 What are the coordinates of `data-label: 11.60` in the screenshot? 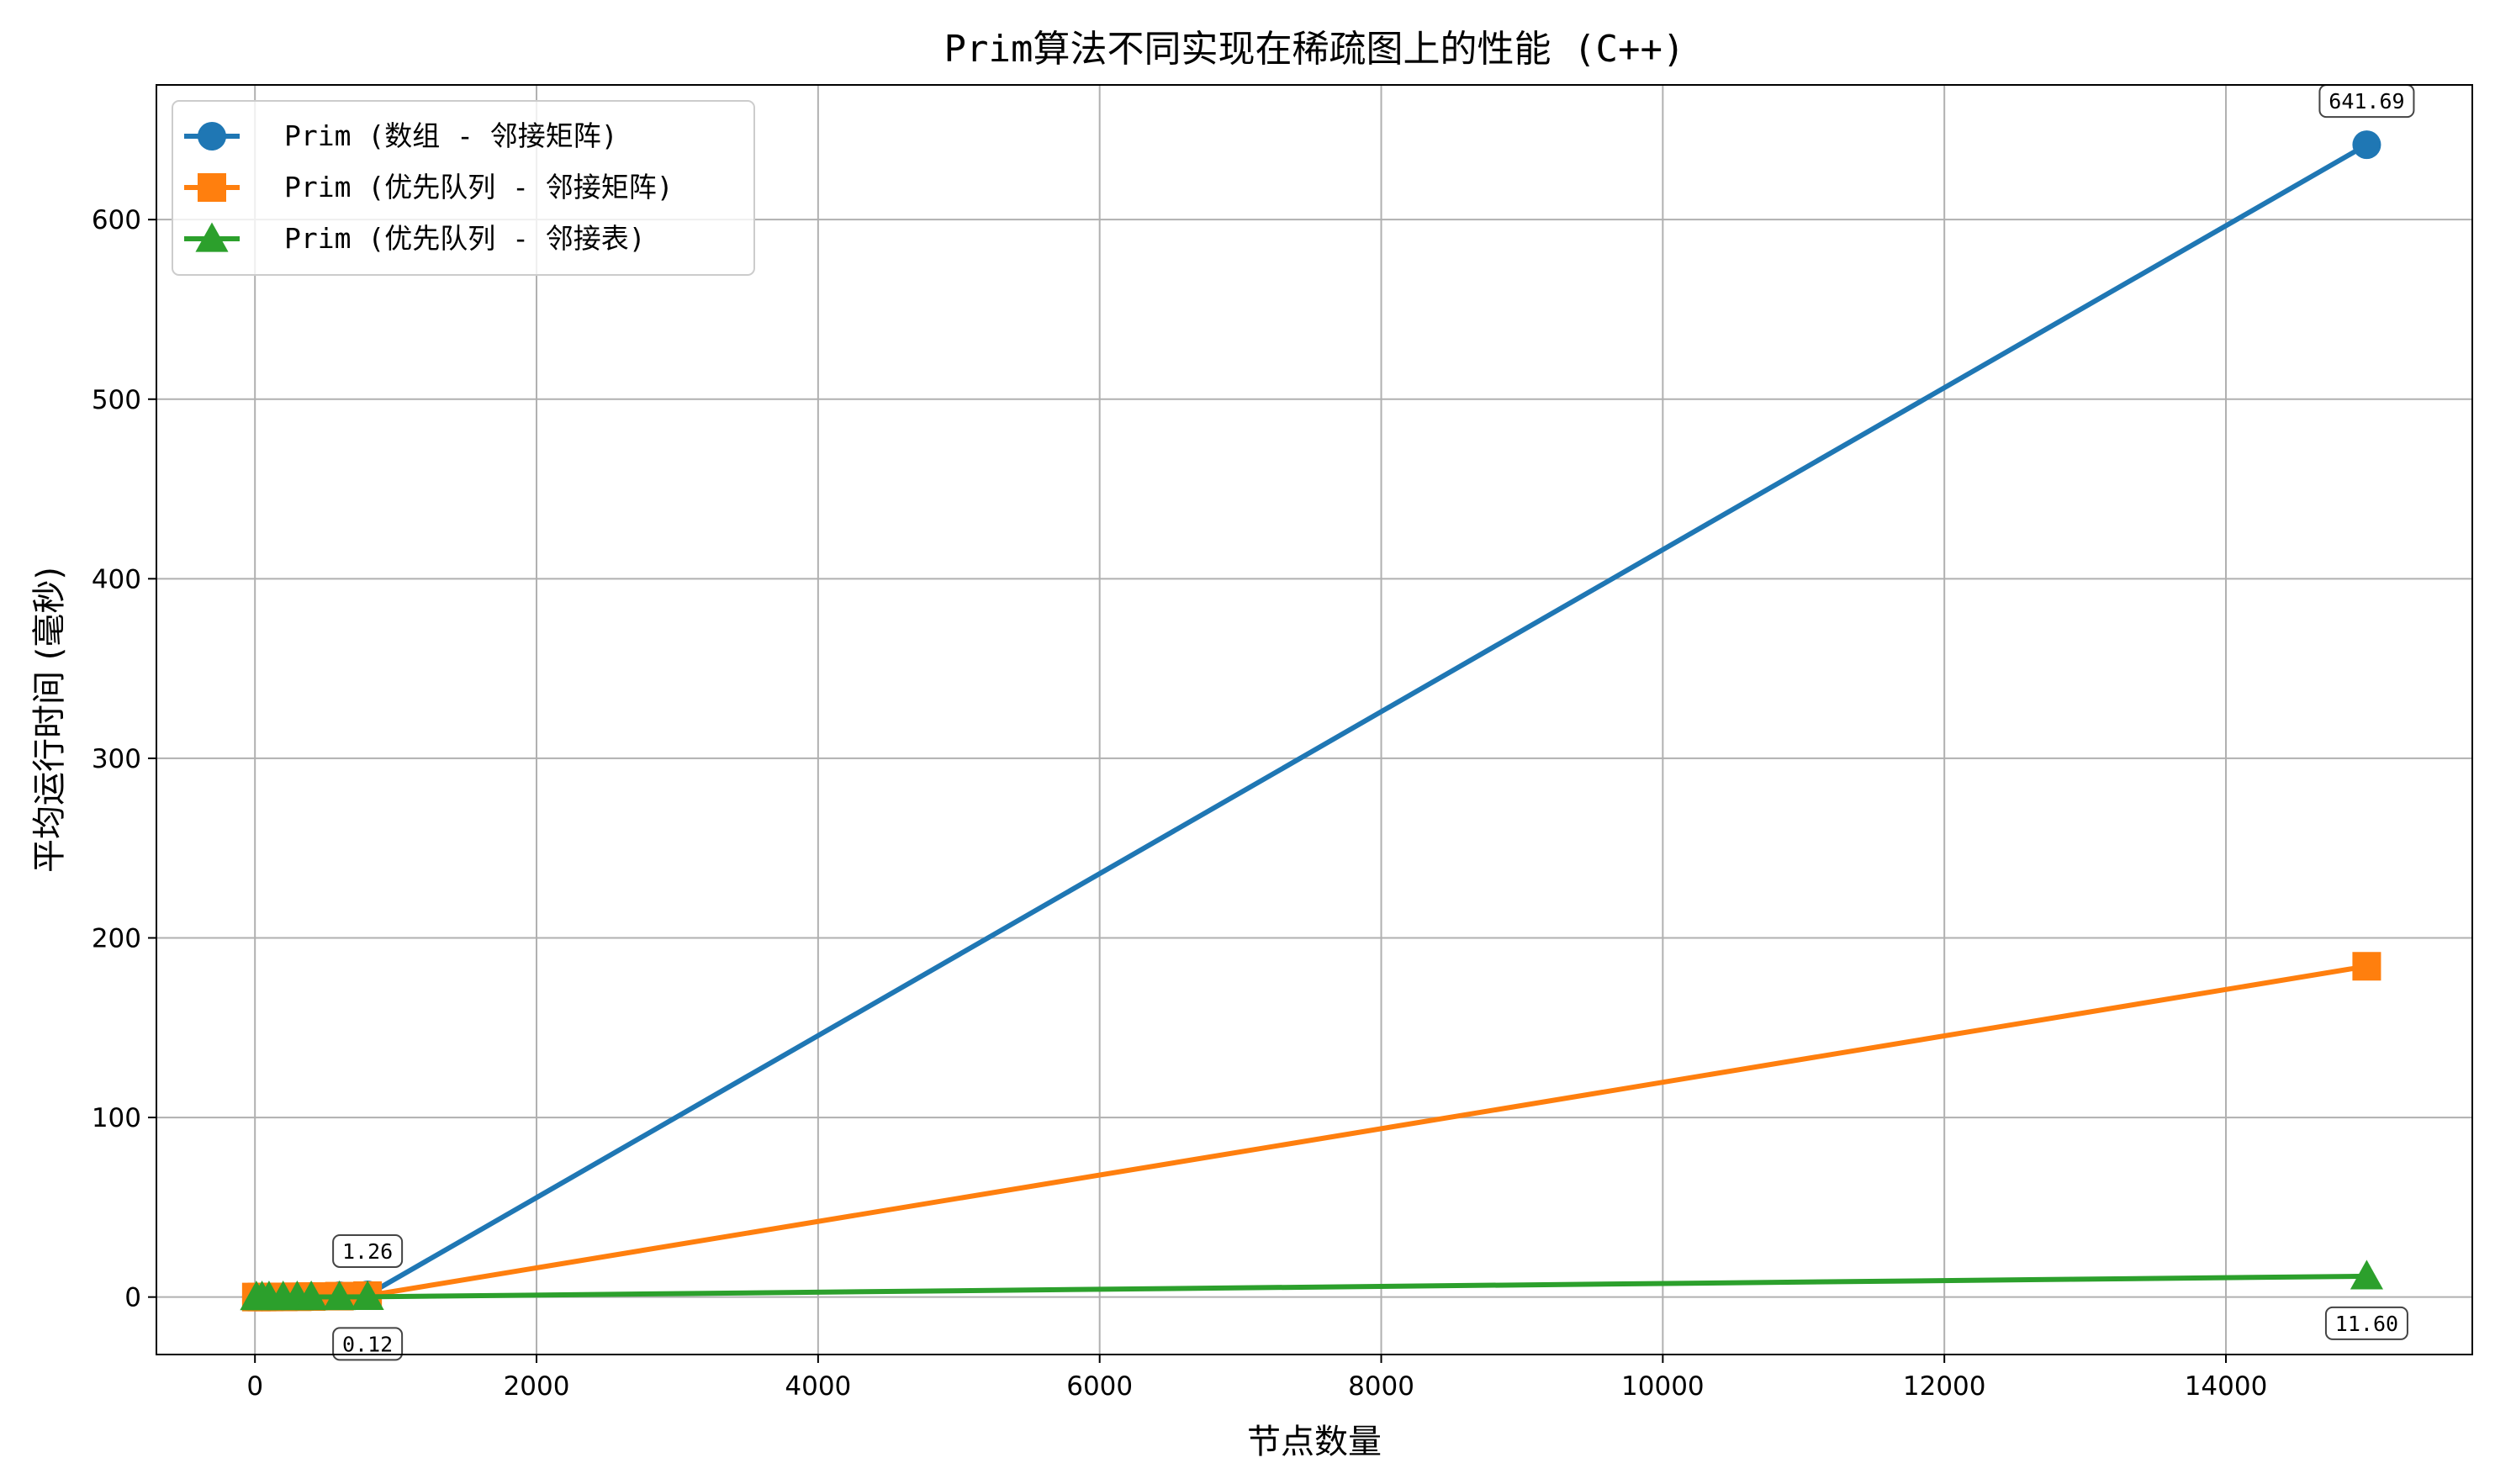 It's located at (2366, 1323).